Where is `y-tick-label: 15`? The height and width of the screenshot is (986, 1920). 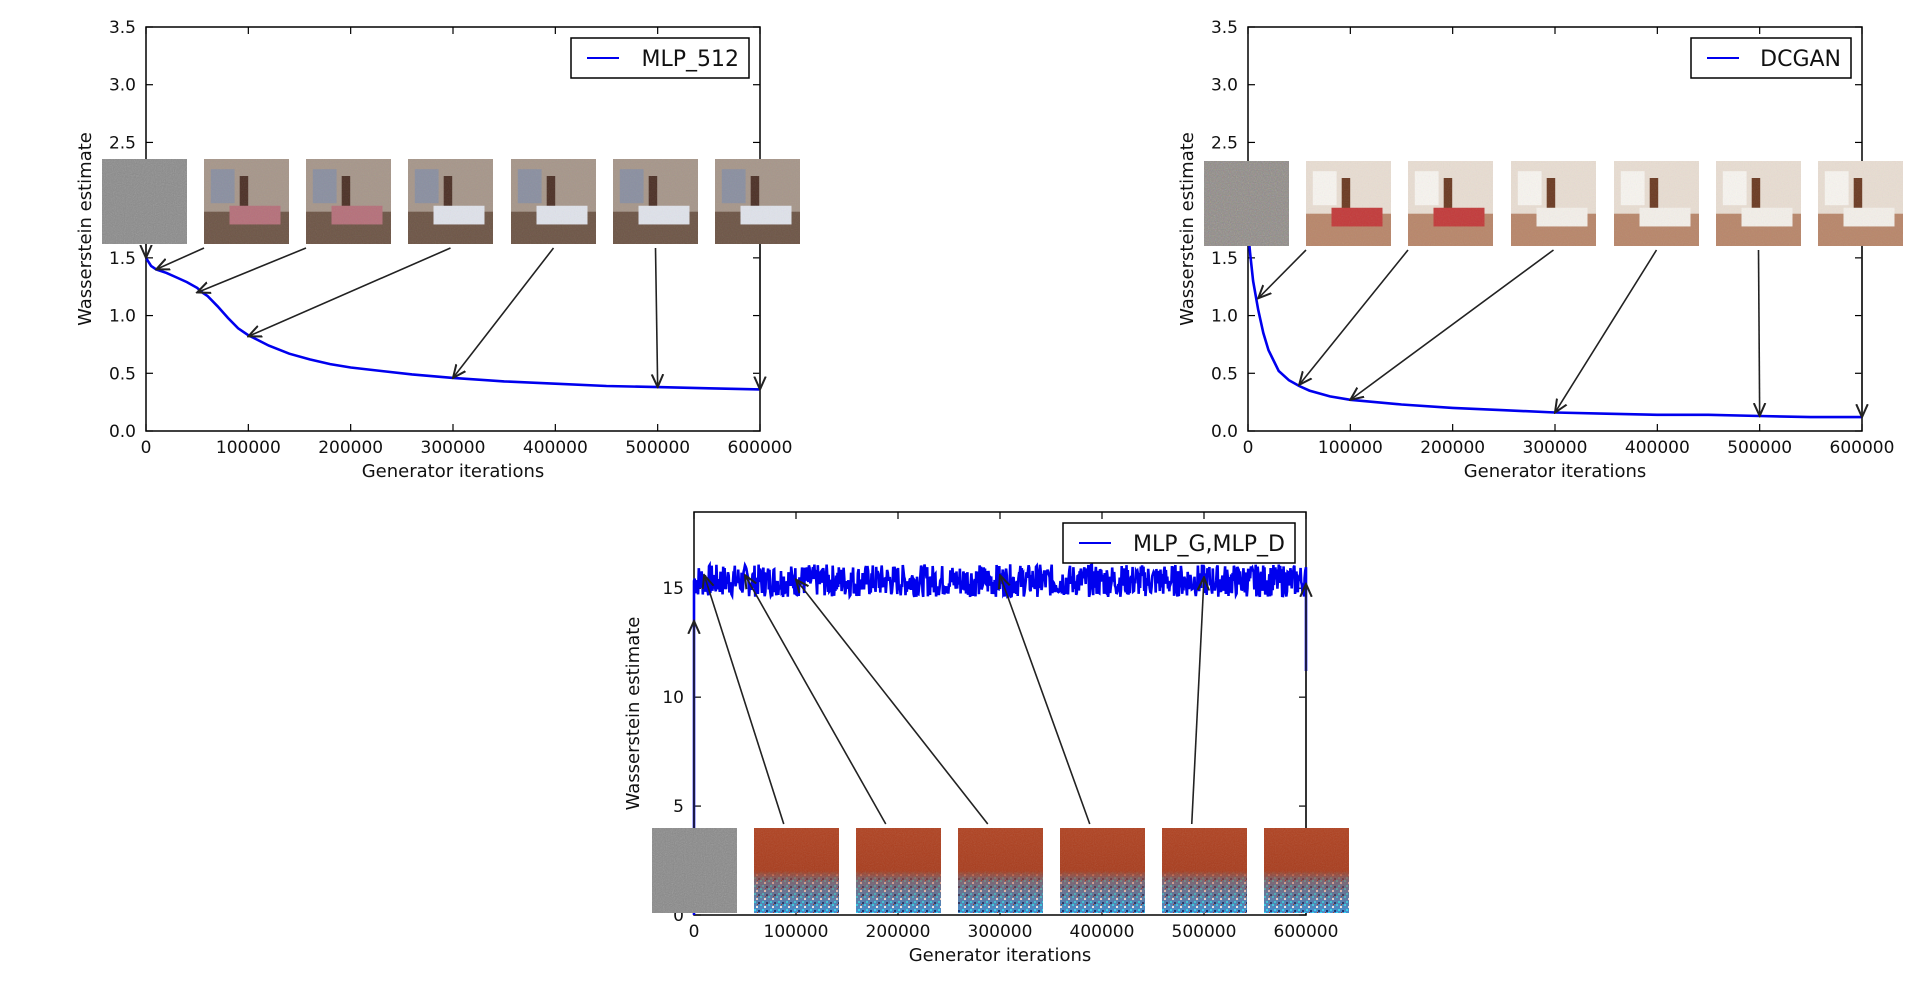 y-tick-label: 15 is located at coordinates (673, 589).